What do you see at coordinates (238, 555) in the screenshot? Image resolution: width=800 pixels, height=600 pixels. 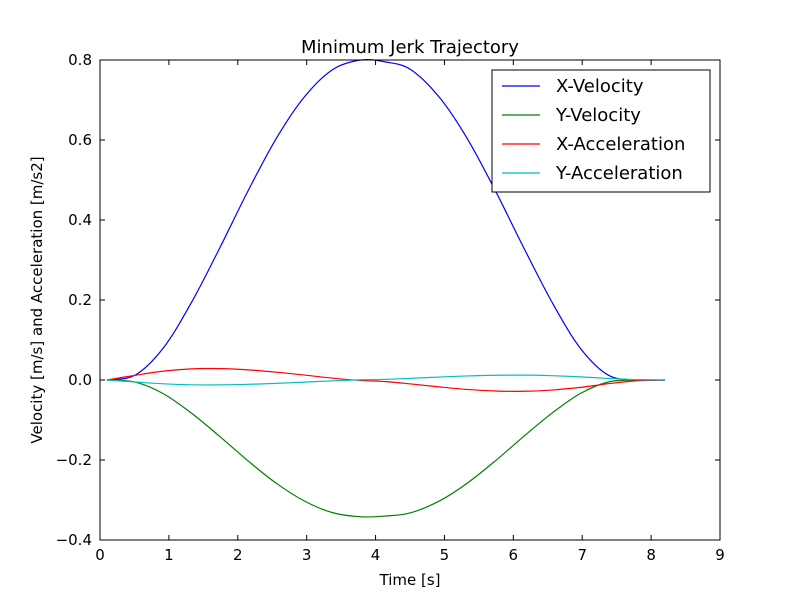 I see `x-tick-label: 2` at bounding box center [238, 555].